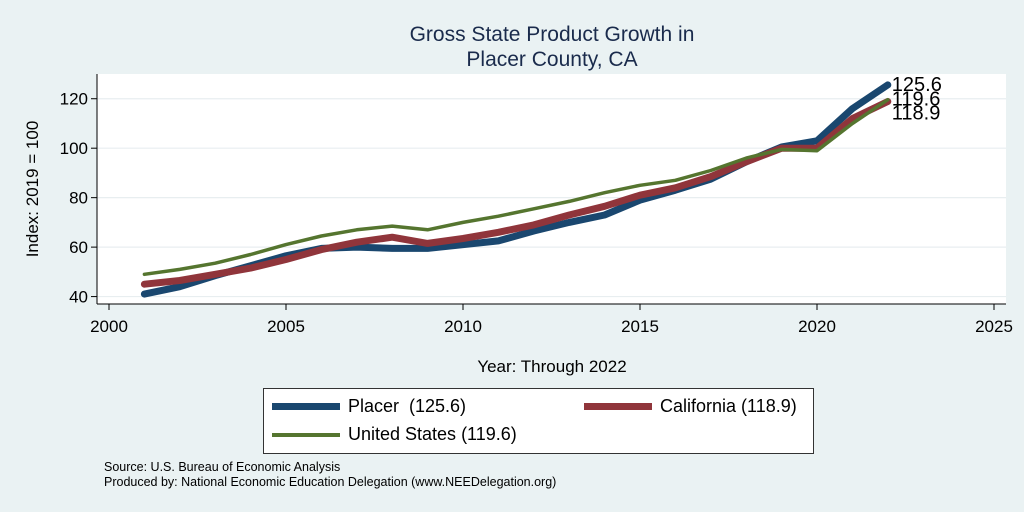 Image resolution: width=1024 pixels, height=512 pixels. Describe the element at coordinates (551, 59) in the screenshot. I see `chart-title-line-2: Placer County, CA` at that location.